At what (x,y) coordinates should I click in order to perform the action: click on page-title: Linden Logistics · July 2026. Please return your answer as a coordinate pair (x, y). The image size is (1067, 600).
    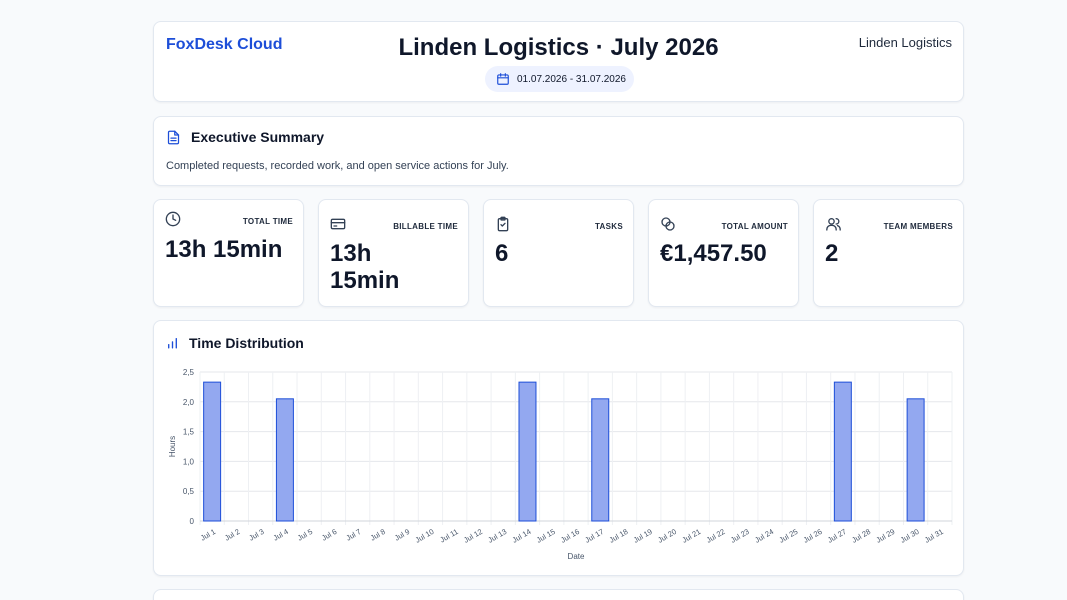
    Looking at the image, I should click on (558, 47).